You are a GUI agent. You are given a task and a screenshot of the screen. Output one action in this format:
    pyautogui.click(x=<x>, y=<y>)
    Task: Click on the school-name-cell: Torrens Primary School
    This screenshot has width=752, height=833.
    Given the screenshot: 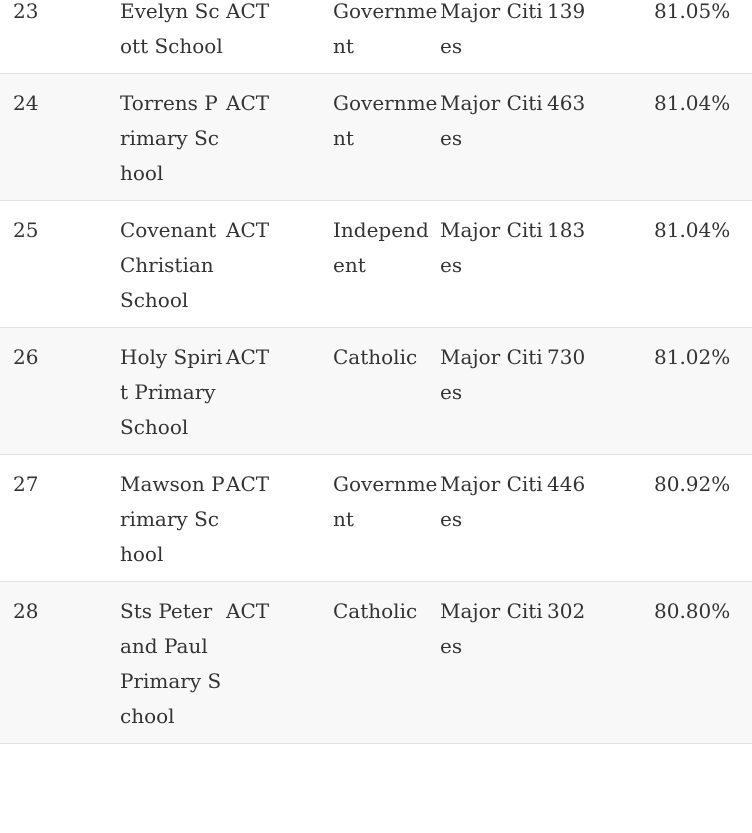 What is the action you would take?
    pyautogui.click(x=169, y=138)
    